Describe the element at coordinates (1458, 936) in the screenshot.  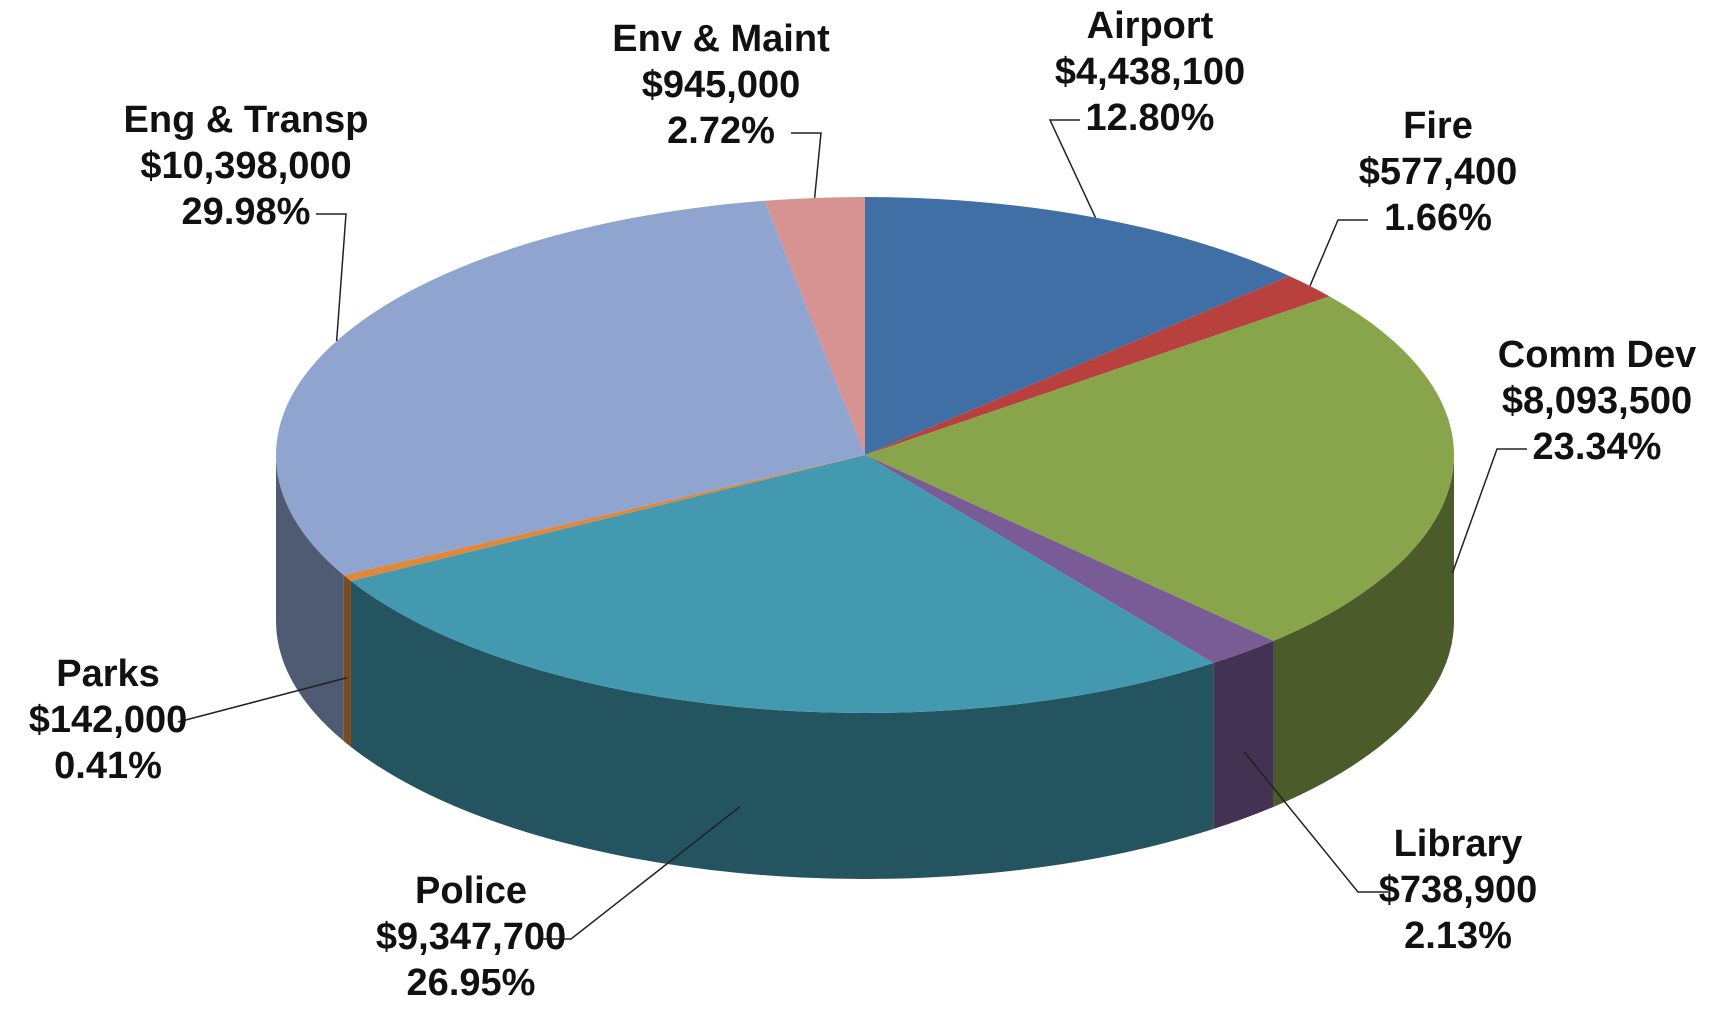
I see `percent-label: 2.13%` at that location.